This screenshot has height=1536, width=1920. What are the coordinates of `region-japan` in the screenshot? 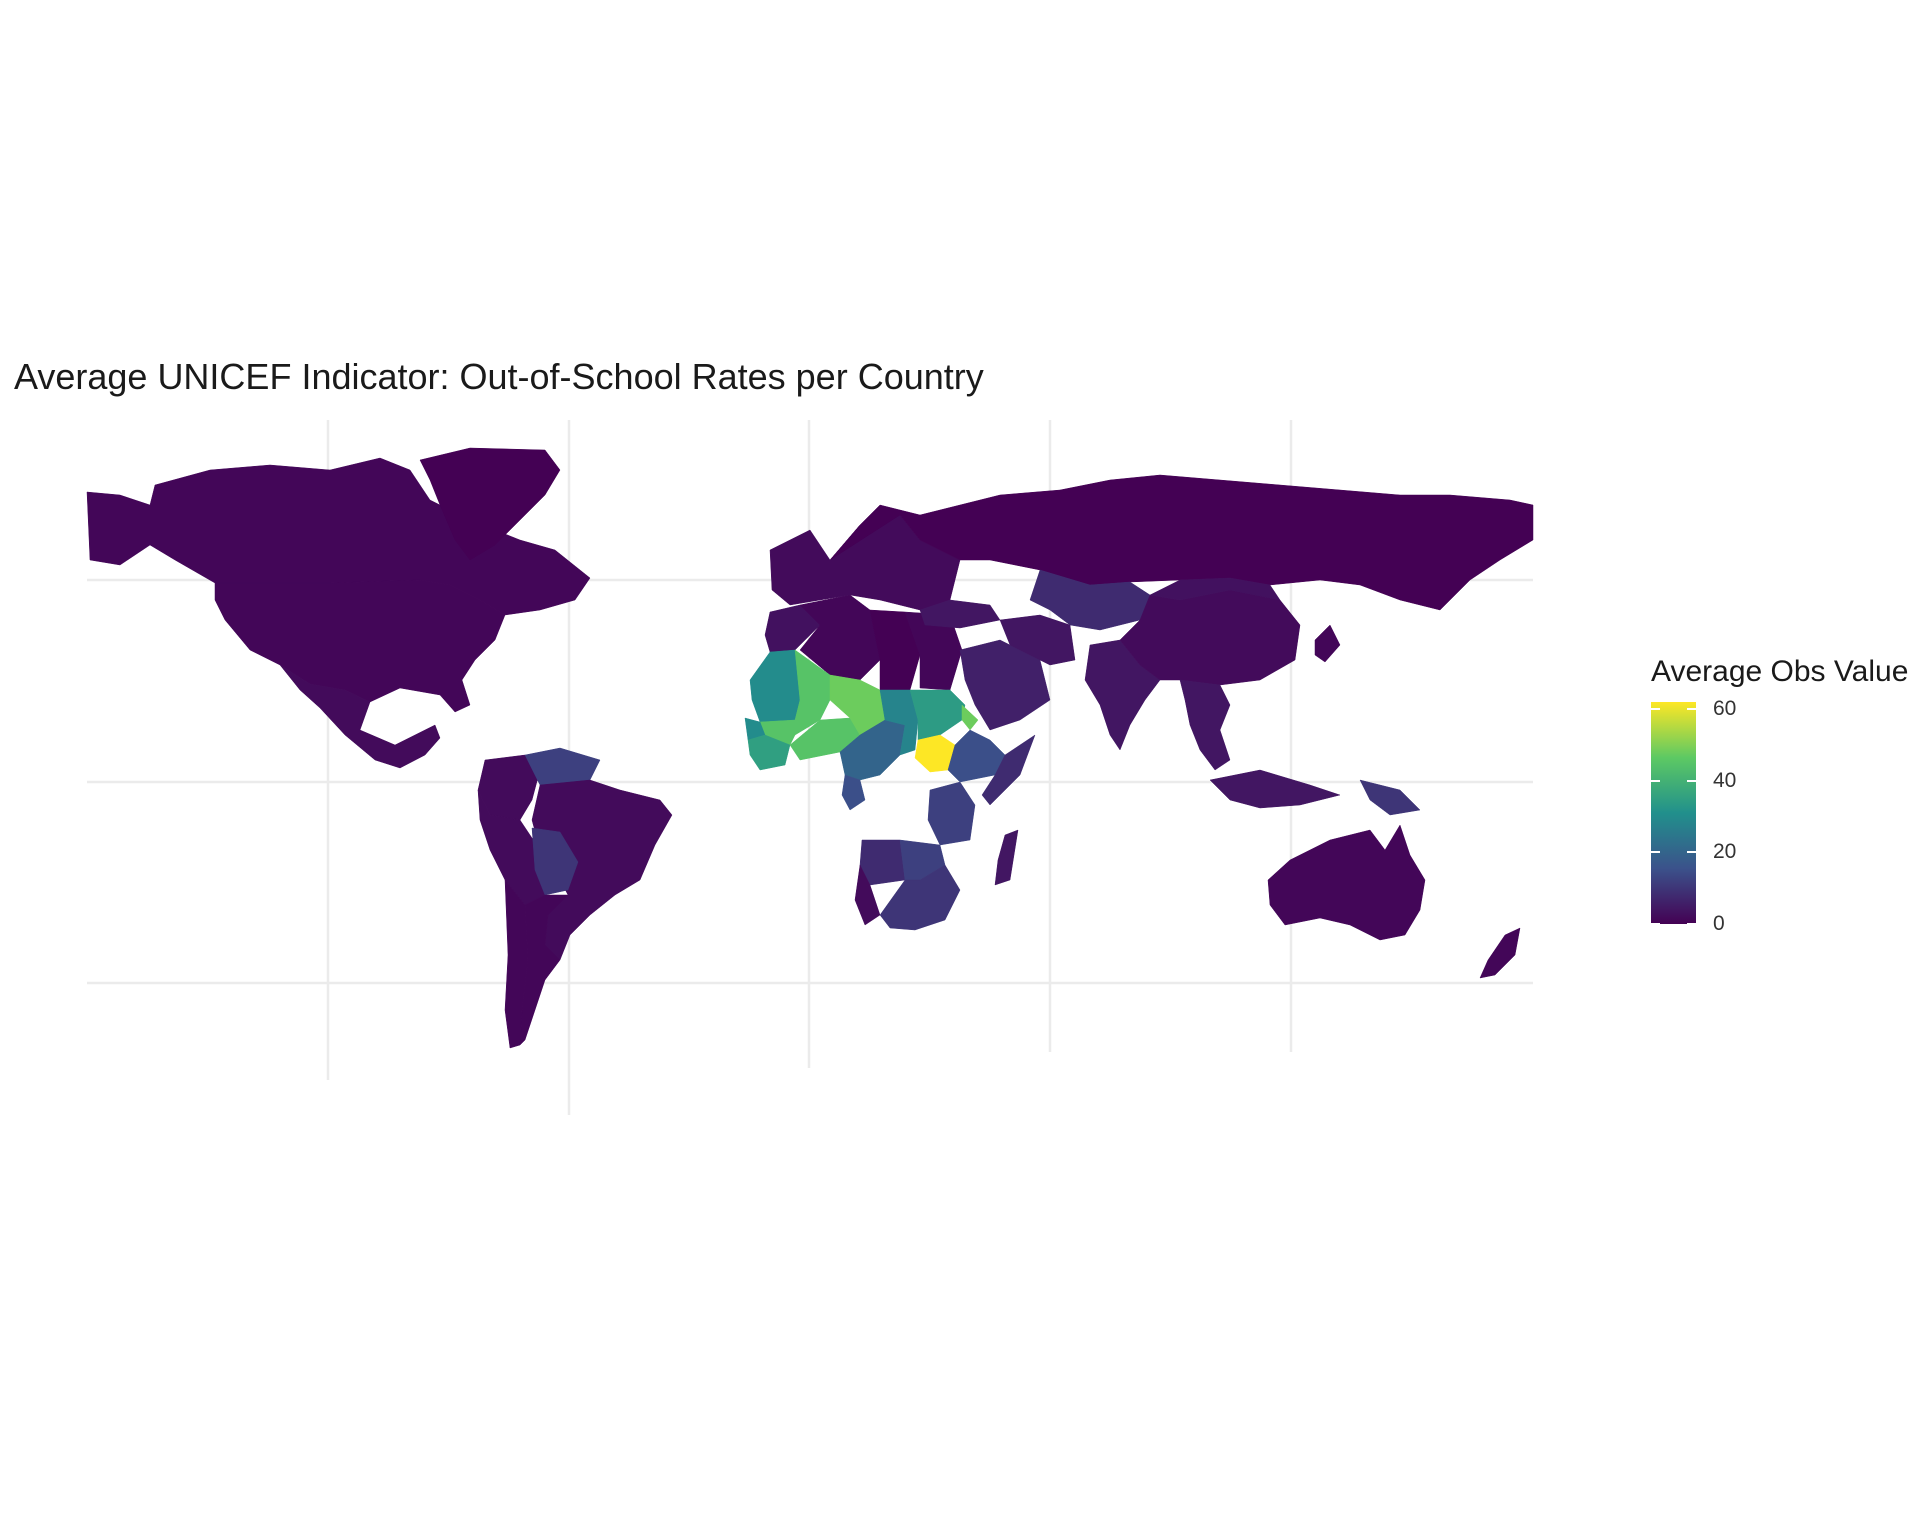 It's located at (1327, 643).